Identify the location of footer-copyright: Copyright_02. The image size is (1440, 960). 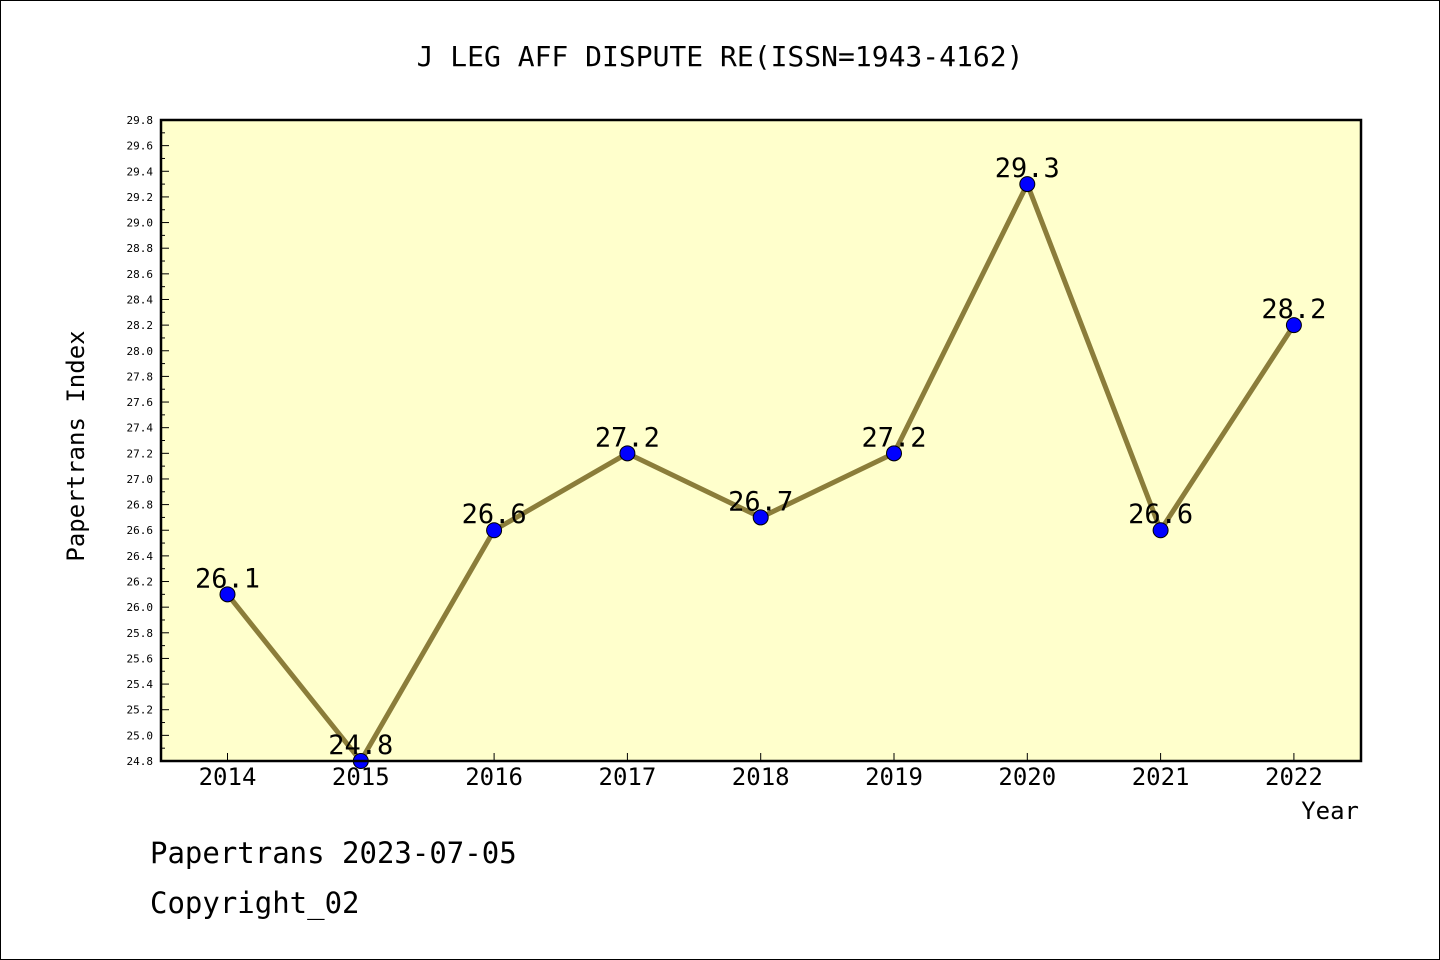
(255, 903).